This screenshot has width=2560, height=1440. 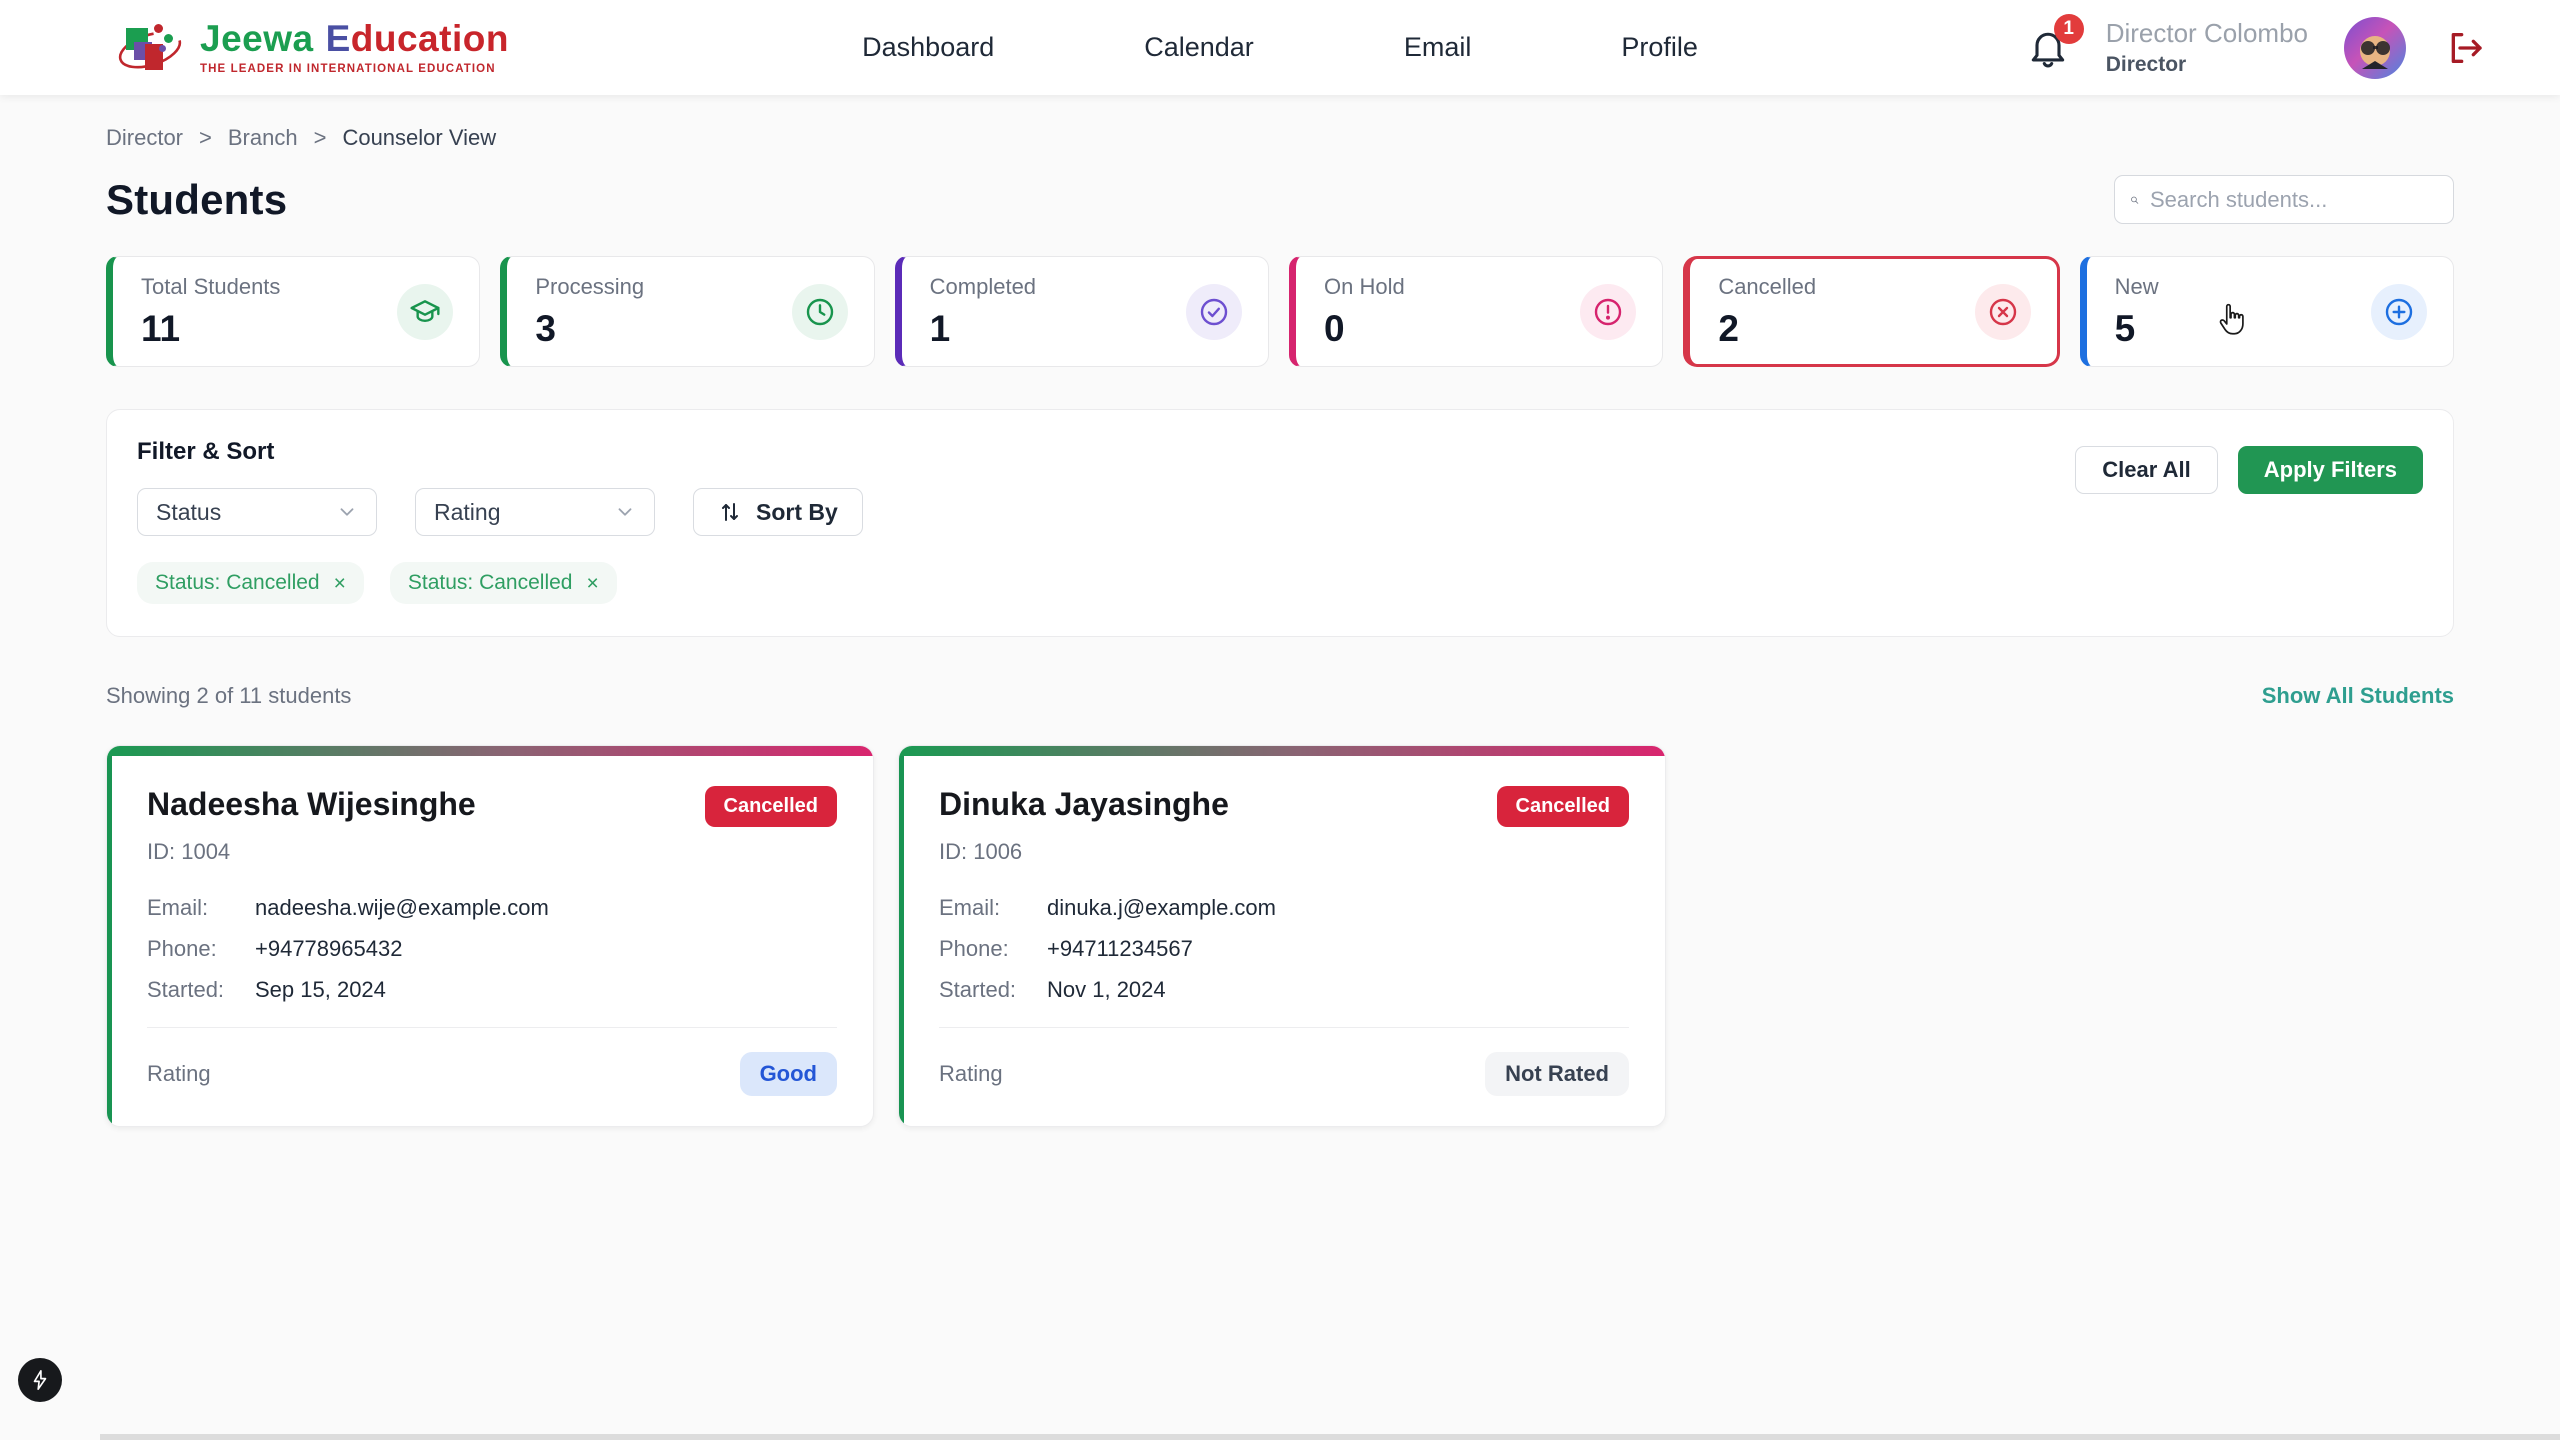 What do you see at coordinates (189, 511) in the screenshot?
I see `status-dropdown-value: Status` at bounding box center [189, 511].